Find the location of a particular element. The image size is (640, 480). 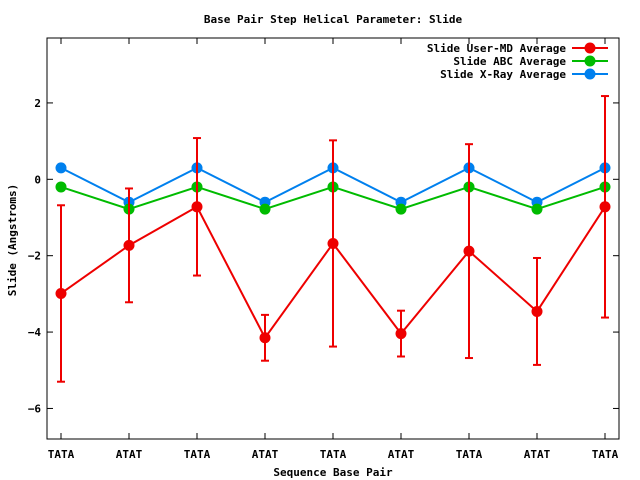

y-axis-label: Slide (Angstroms) is located at coordinates (12, 240).